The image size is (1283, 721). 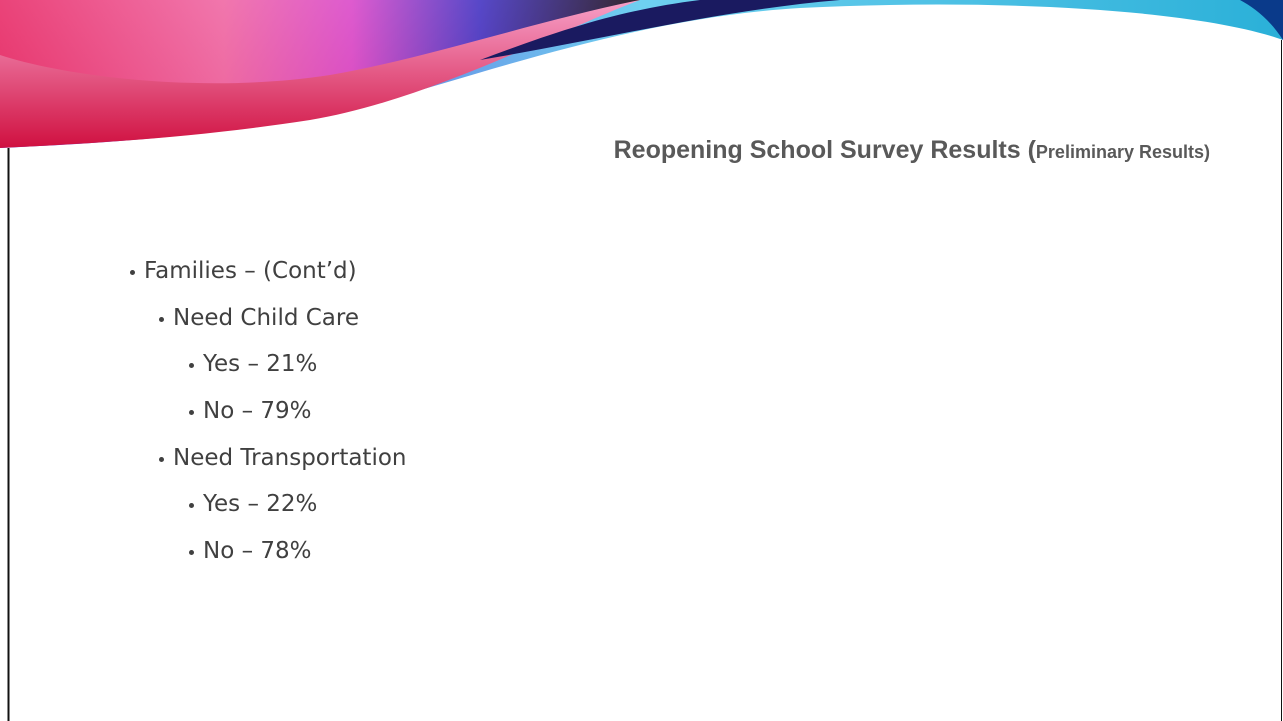 What do you see at coordinates (298, 411) in the screenshot?
I see `bullet-level-3: No – 79%` at bounding box center [298, 411].